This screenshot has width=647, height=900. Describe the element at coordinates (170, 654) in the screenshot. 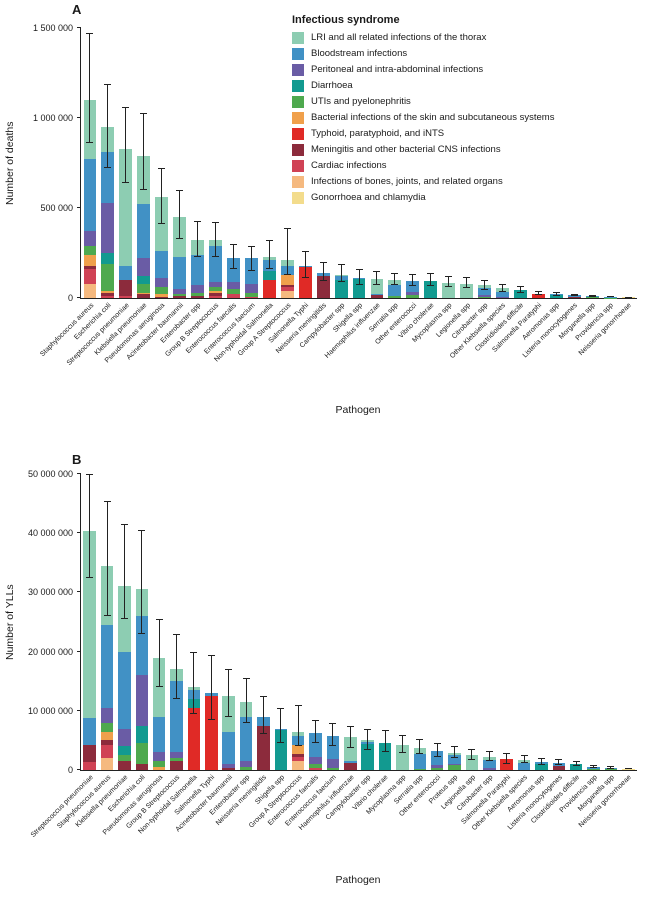

I see `bar-group: Non-typhoidal Salmonella` at that location.